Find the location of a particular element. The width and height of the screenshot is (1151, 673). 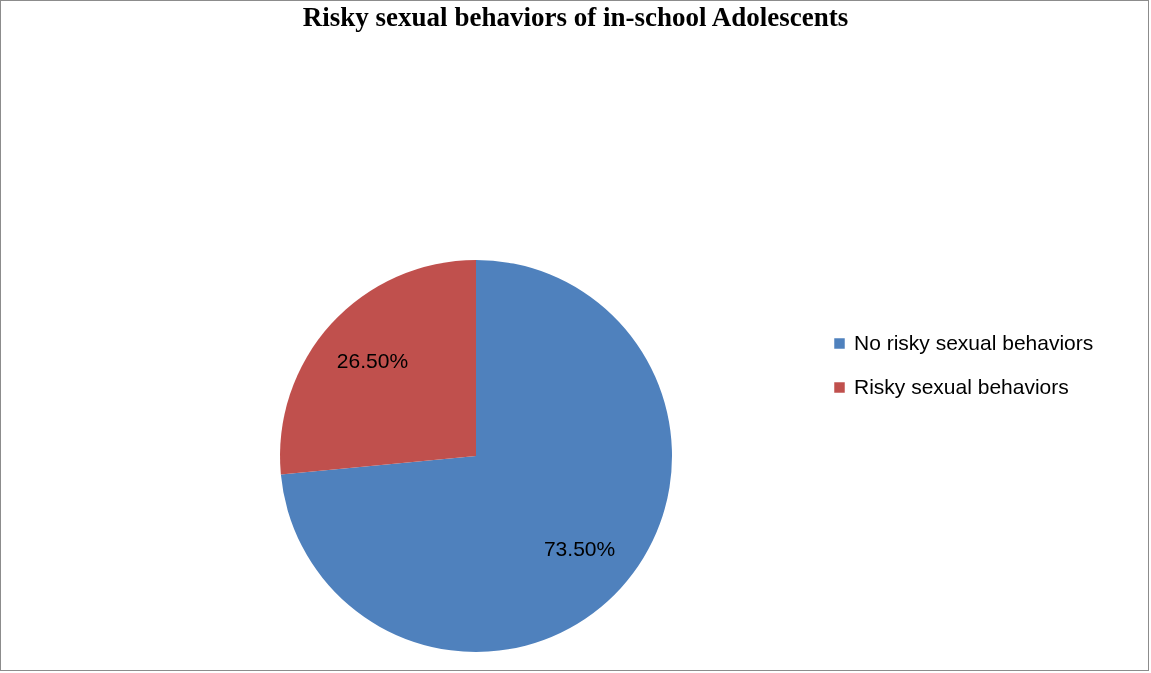

data-label: 26.50% is located at coordinates (372, 360).